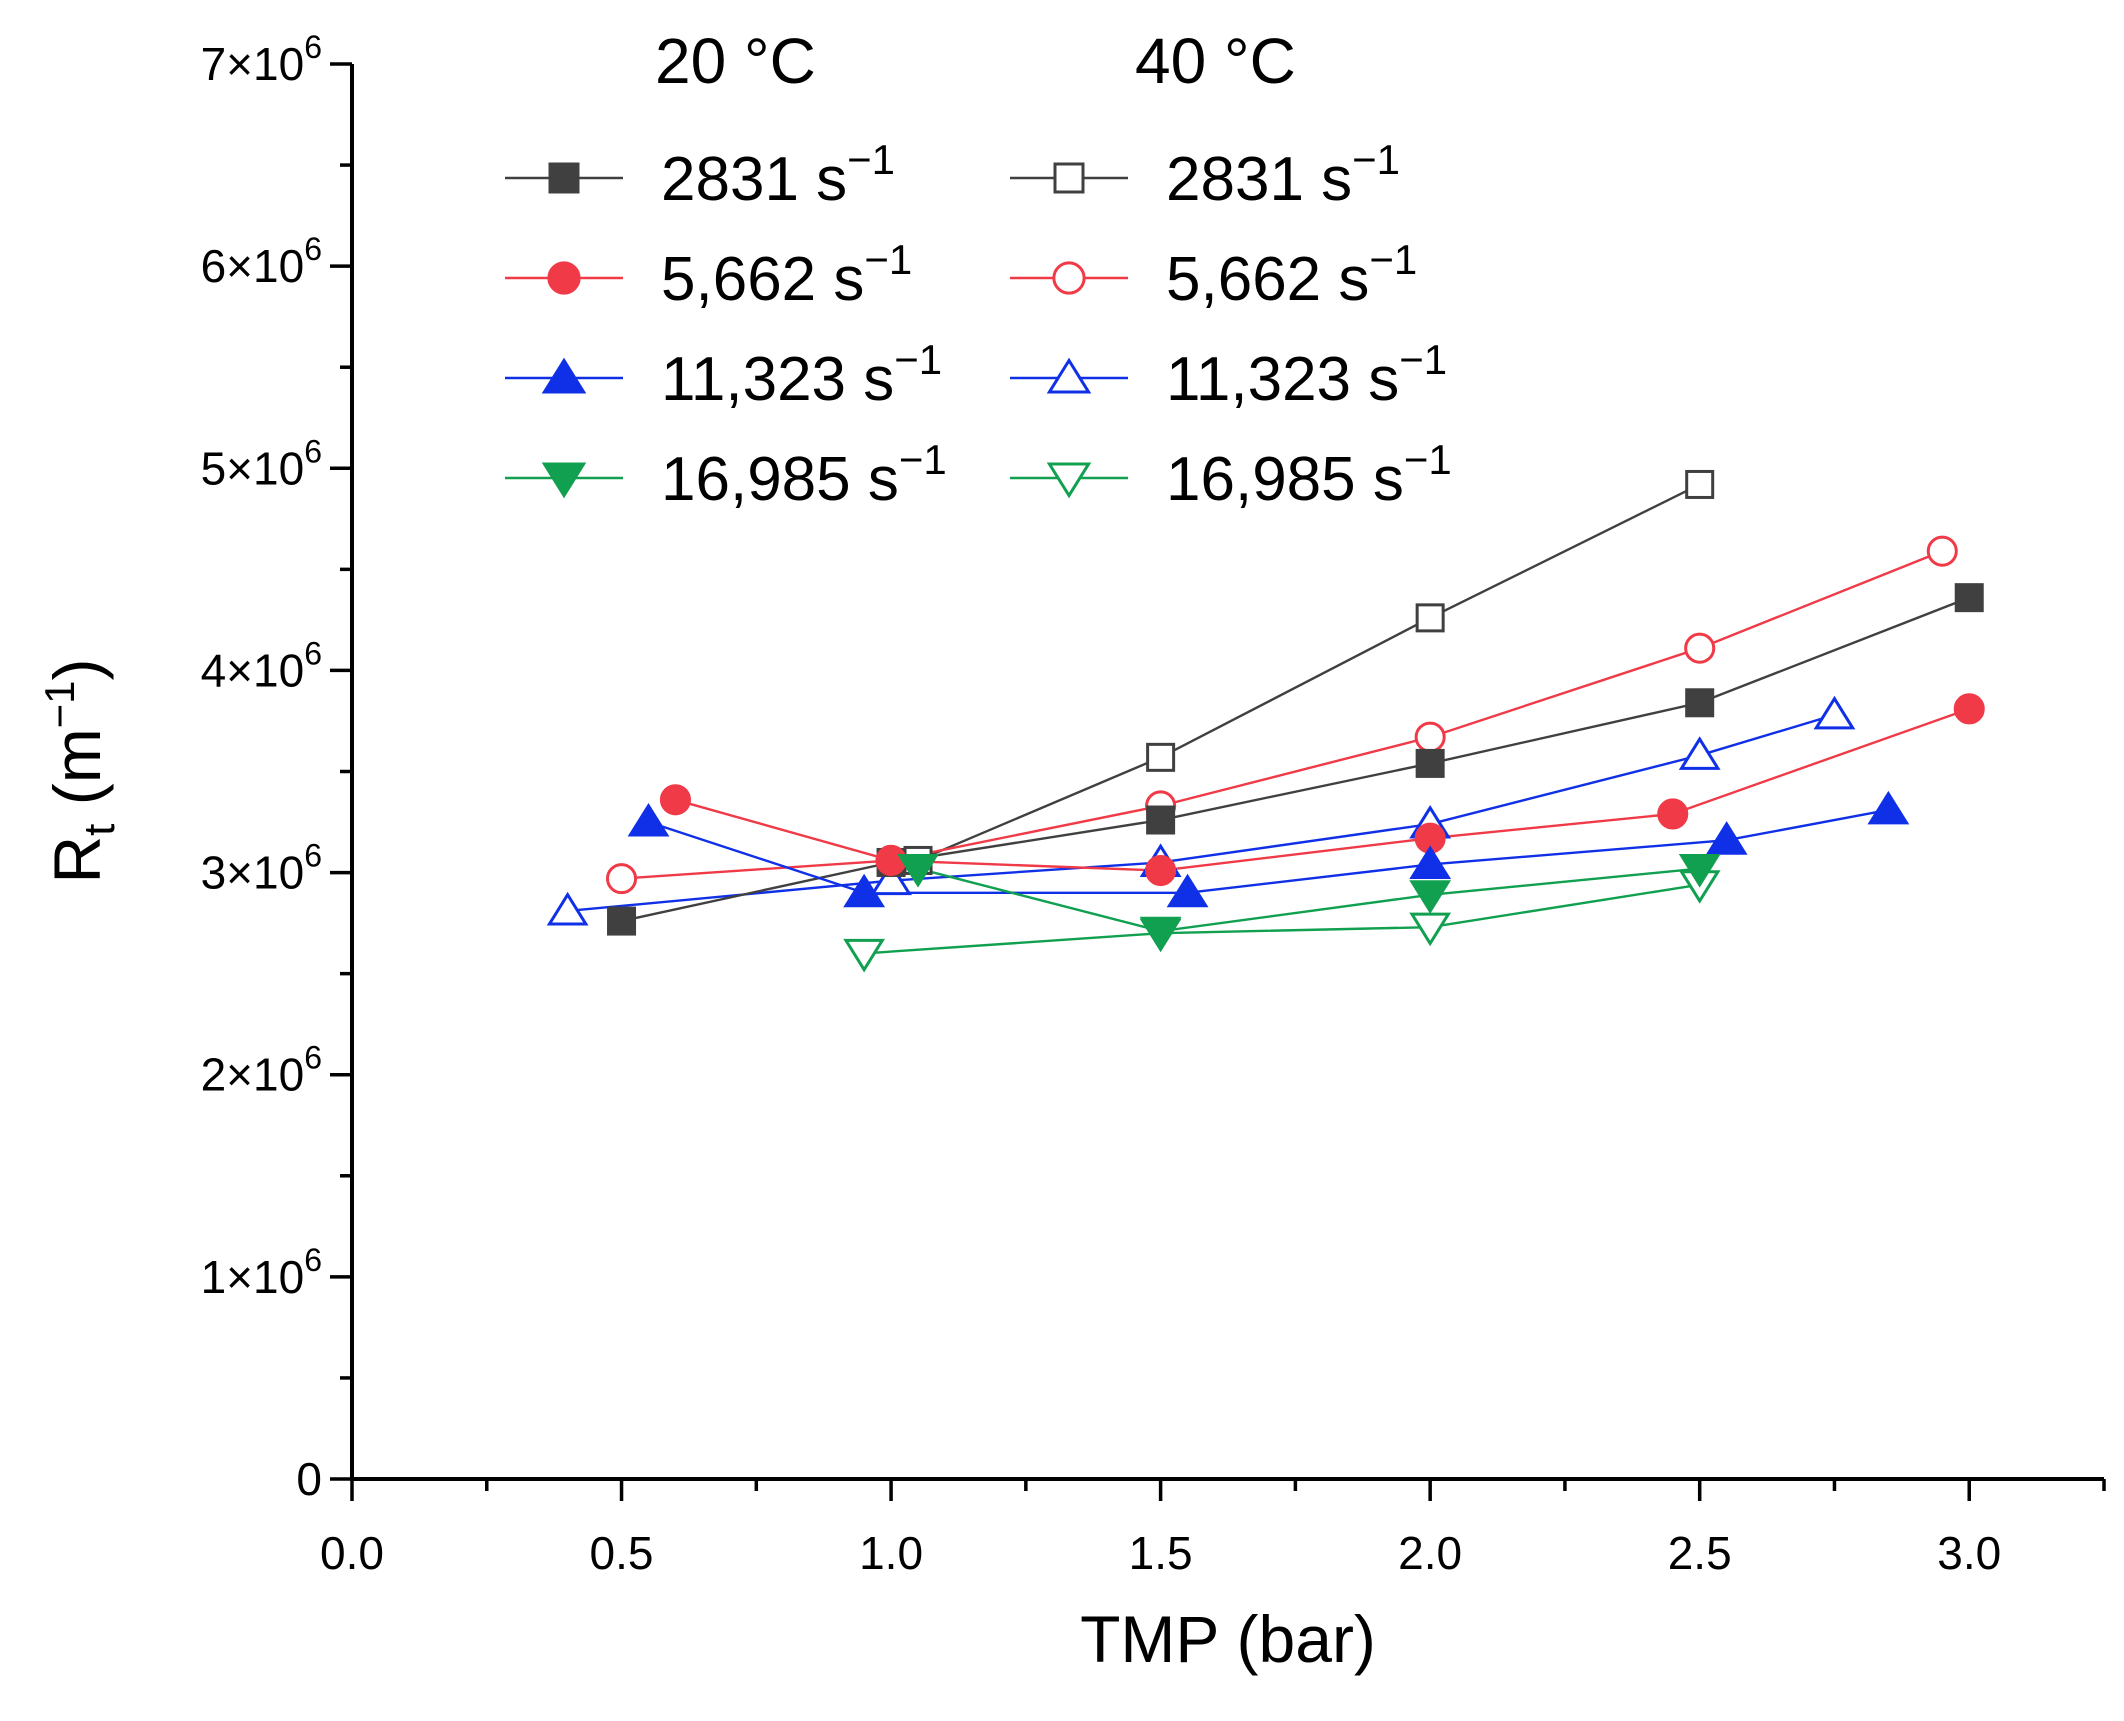  What do you see at coordinates (1161, 1553) in the screenshot?
I see `x-tick-label: 1.5` at bounding box center [1161, 1553].